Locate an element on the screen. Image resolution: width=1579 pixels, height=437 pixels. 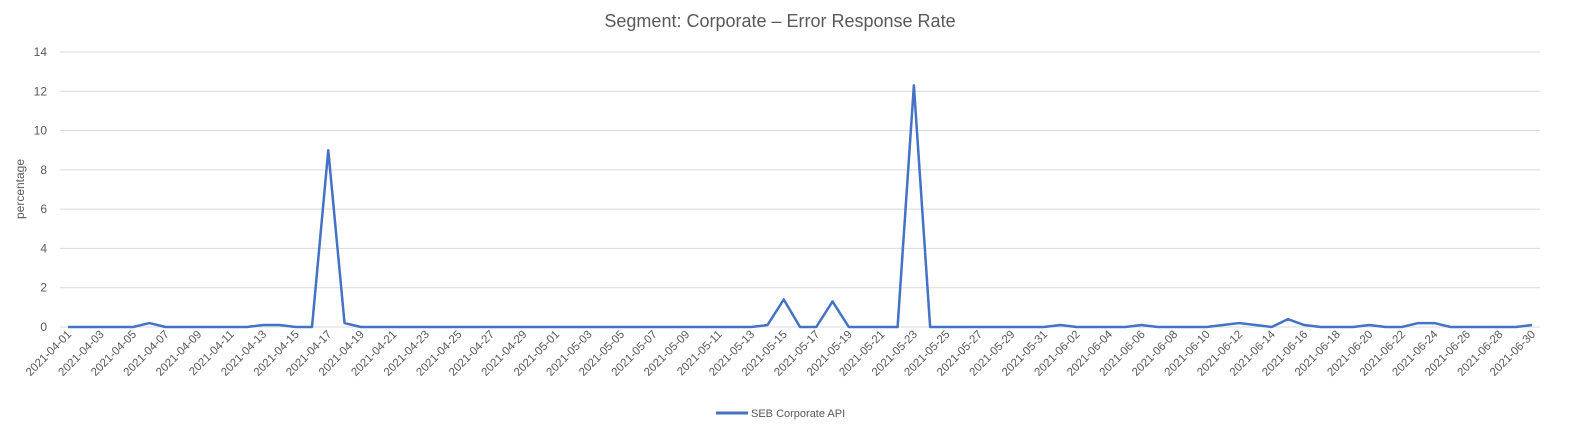
y-tick-label: 14 is located at coordinates (41, 52).